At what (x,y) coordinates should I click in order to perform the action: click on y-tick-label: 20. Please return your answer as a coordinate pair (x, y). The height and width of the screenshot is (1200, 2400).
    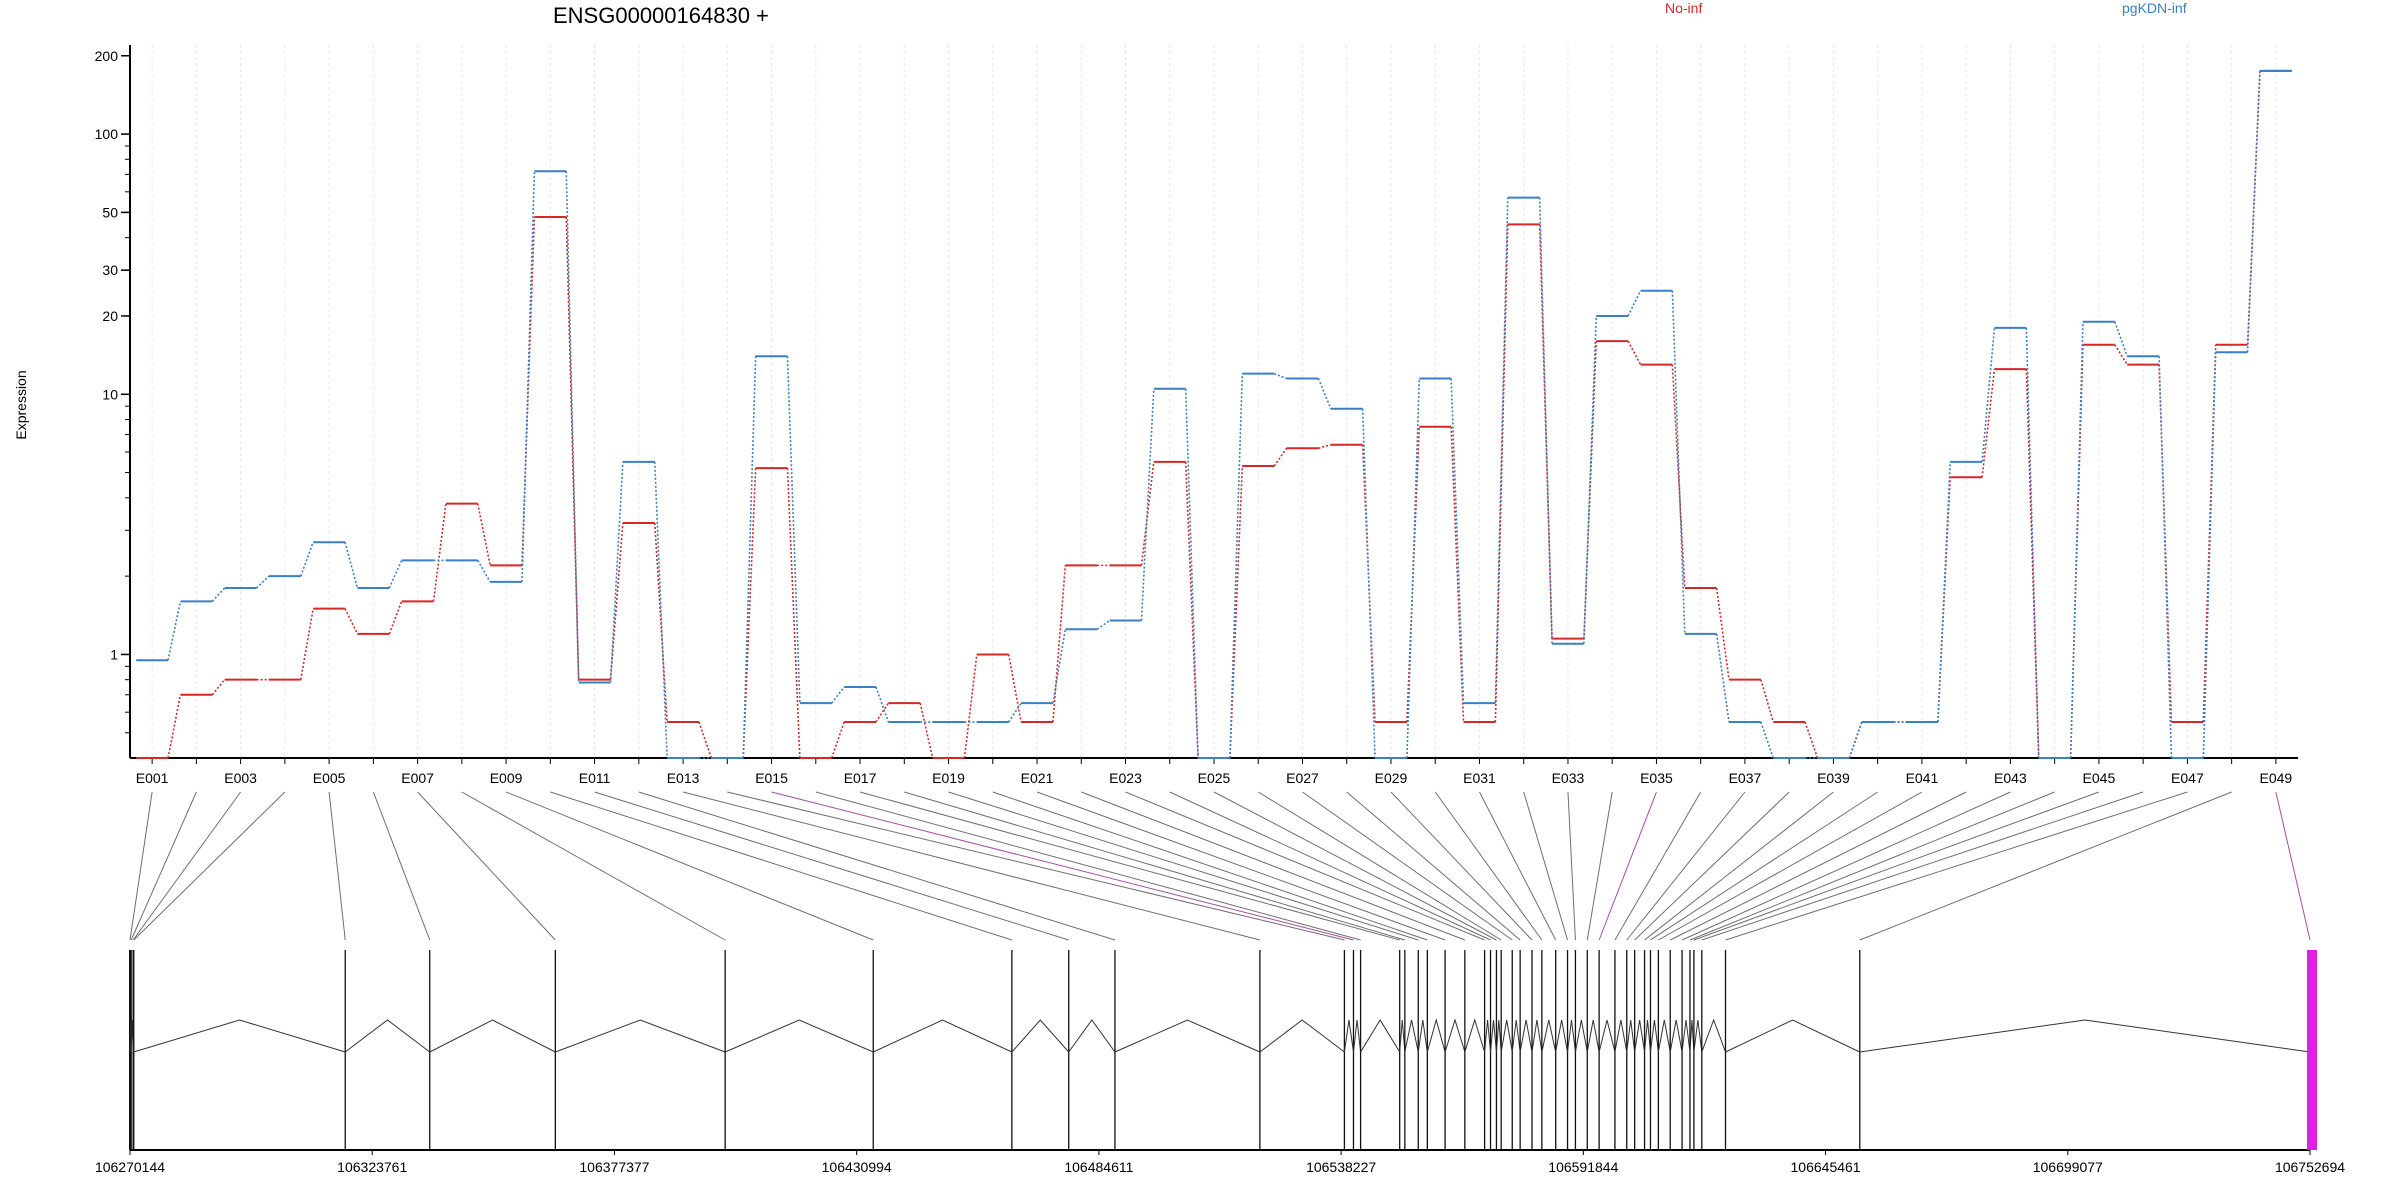
    Looking at the image, I should click on (110, 316).